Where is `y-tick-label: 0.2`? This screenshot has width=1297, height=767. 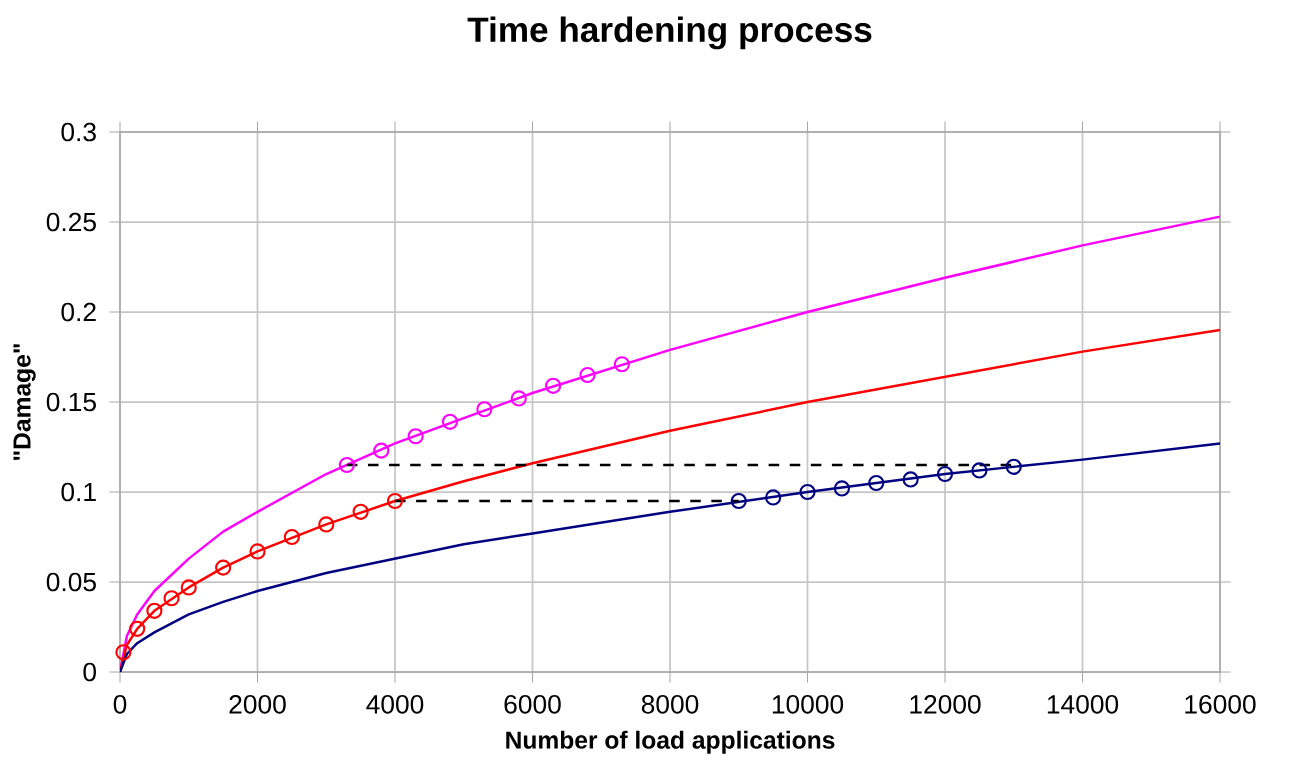 y-tick-label: 0.2 is located at coordinates (78, 312).